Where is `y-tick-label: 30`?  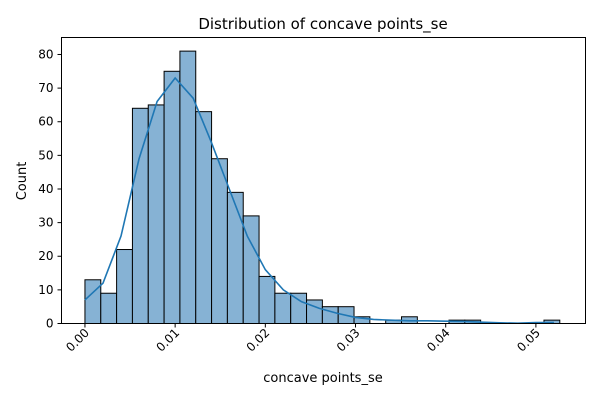
y-tick-label: 30 is located at coordinates (45, 223).